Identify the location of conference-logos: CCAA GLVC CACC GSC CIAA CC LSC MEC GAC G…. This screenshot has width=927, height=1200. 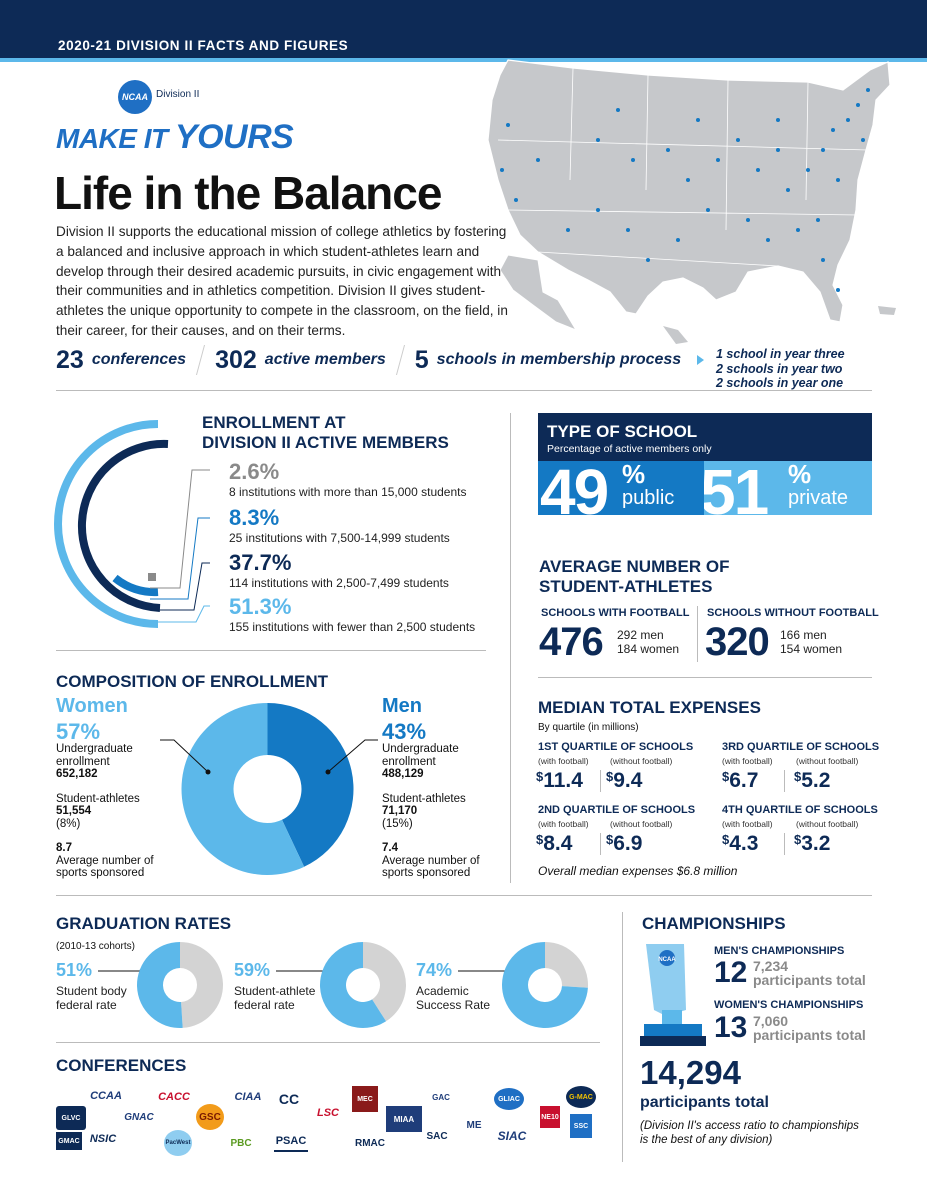
(331, 1129).